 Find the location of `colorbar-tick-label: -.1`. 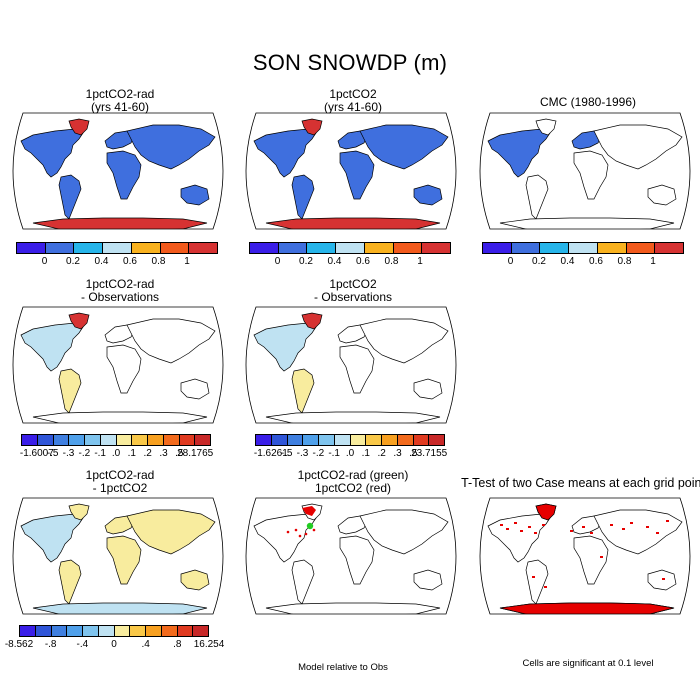

colorbar-tick-label: -.1 is located at coordinates (334, 453).